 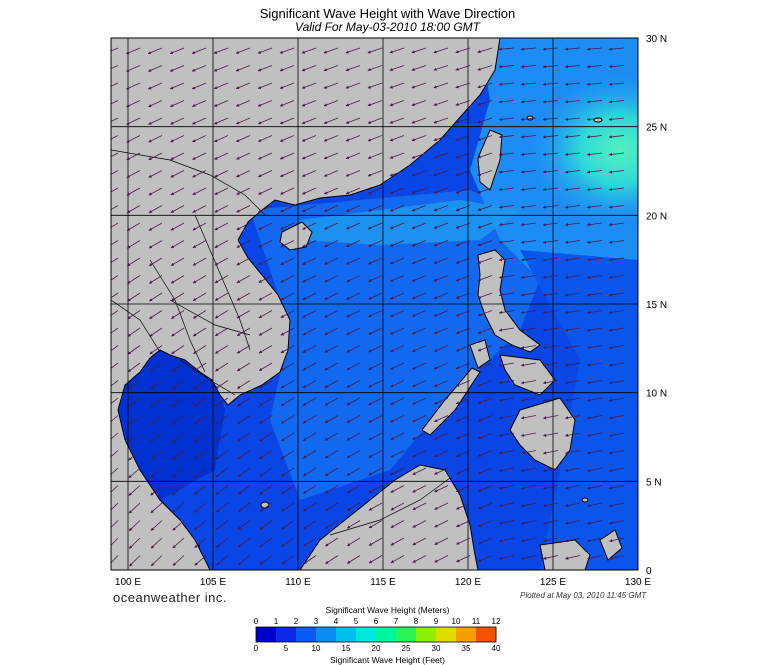 I want to click on lat-tick-label: 0, so click(x=649, y=571).